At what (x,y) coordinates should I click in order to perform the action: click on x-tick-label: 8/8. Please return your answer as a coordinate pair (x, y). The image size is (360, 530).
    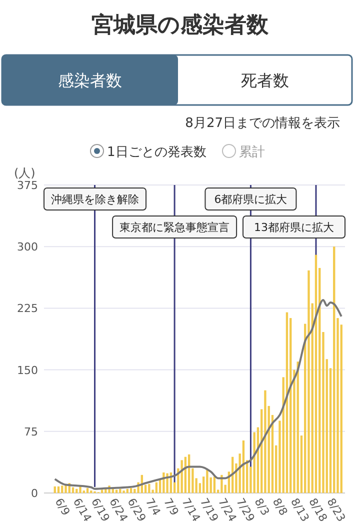
    Looking at the image, I should click on (280, 507).